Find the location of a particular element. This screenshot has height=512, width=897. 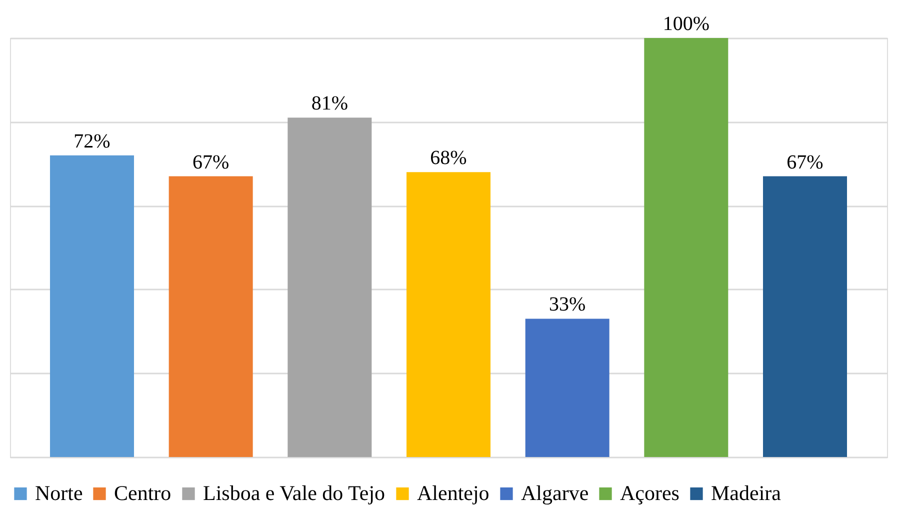

legend-label: Norte is located at coordinates (59, 492).